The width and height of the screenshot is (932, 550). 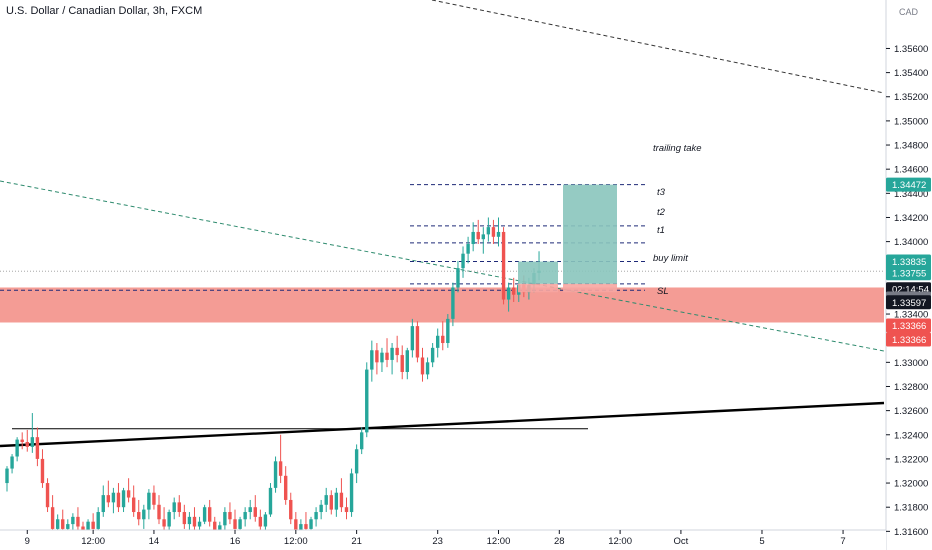 What do you see at coordinates (27, 541) in the screenshot?
I see `time-tick-label: 9` at bounding box center [27, 541].